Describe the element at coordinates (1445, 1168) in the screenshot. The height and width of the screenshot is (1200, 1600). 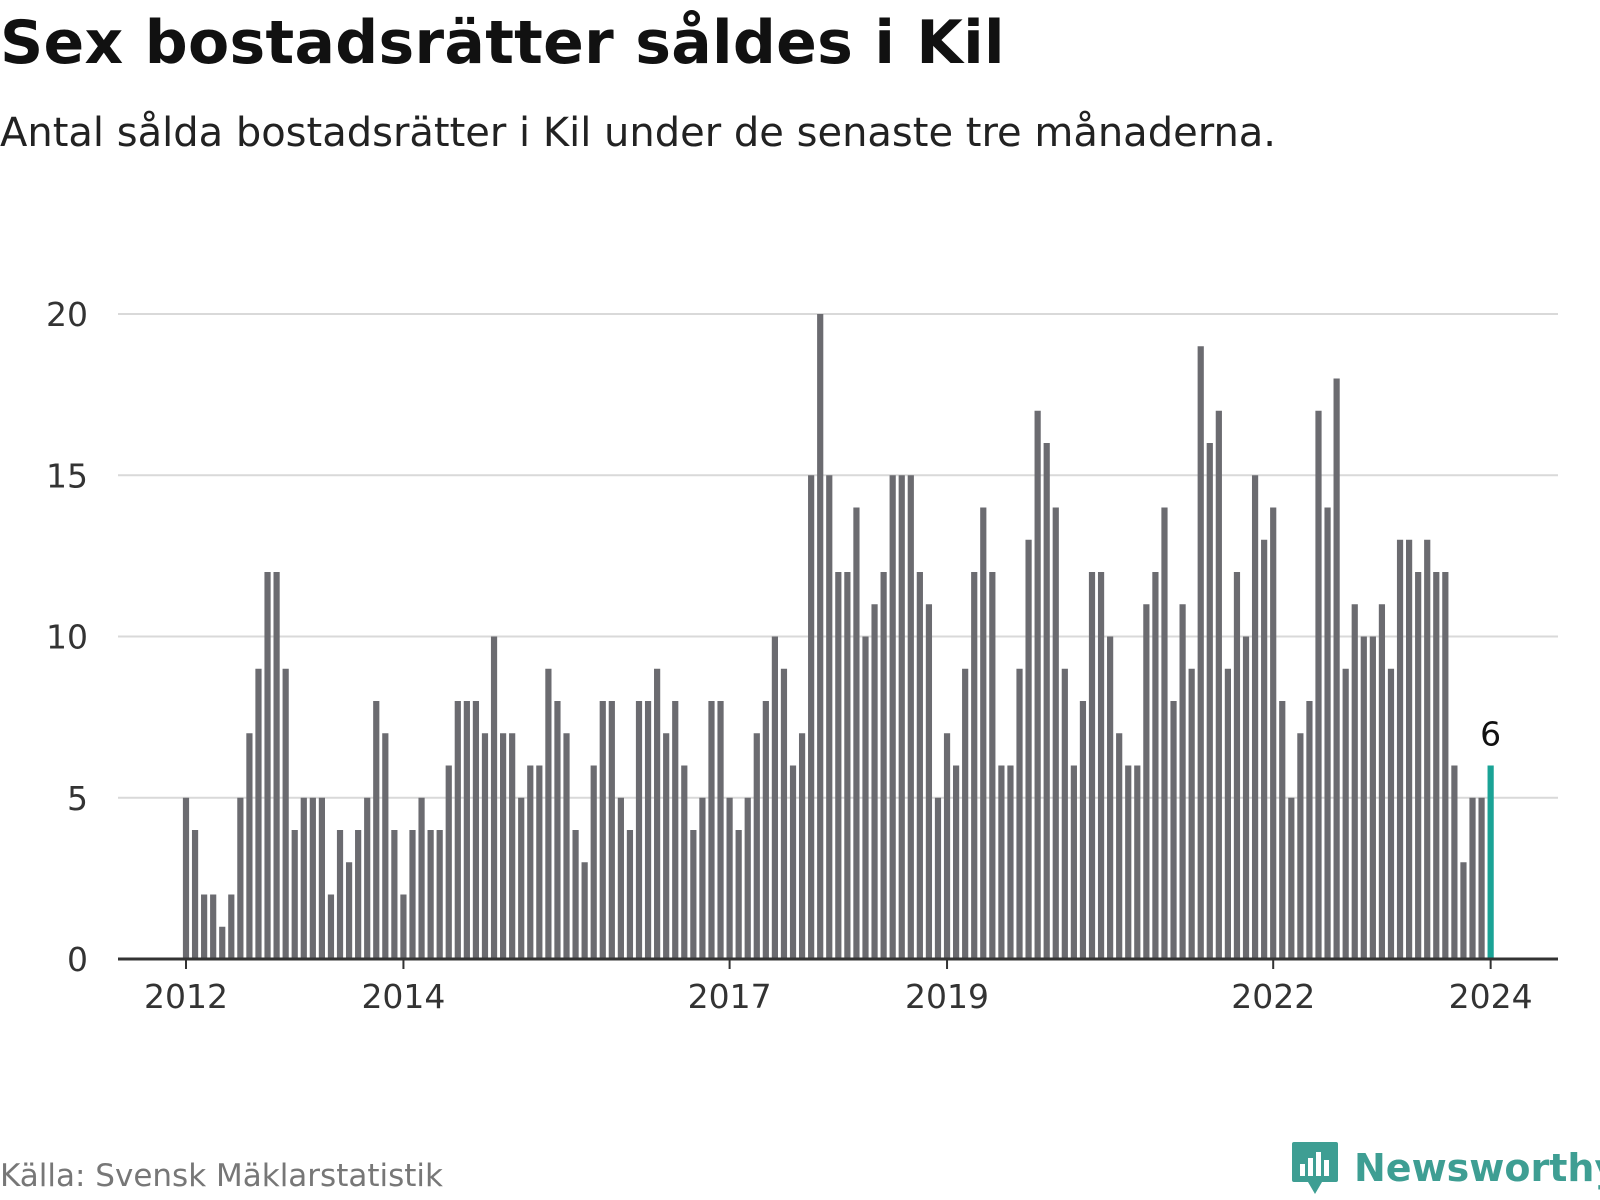
I see `brand-logo: Newsworthy` at that location.